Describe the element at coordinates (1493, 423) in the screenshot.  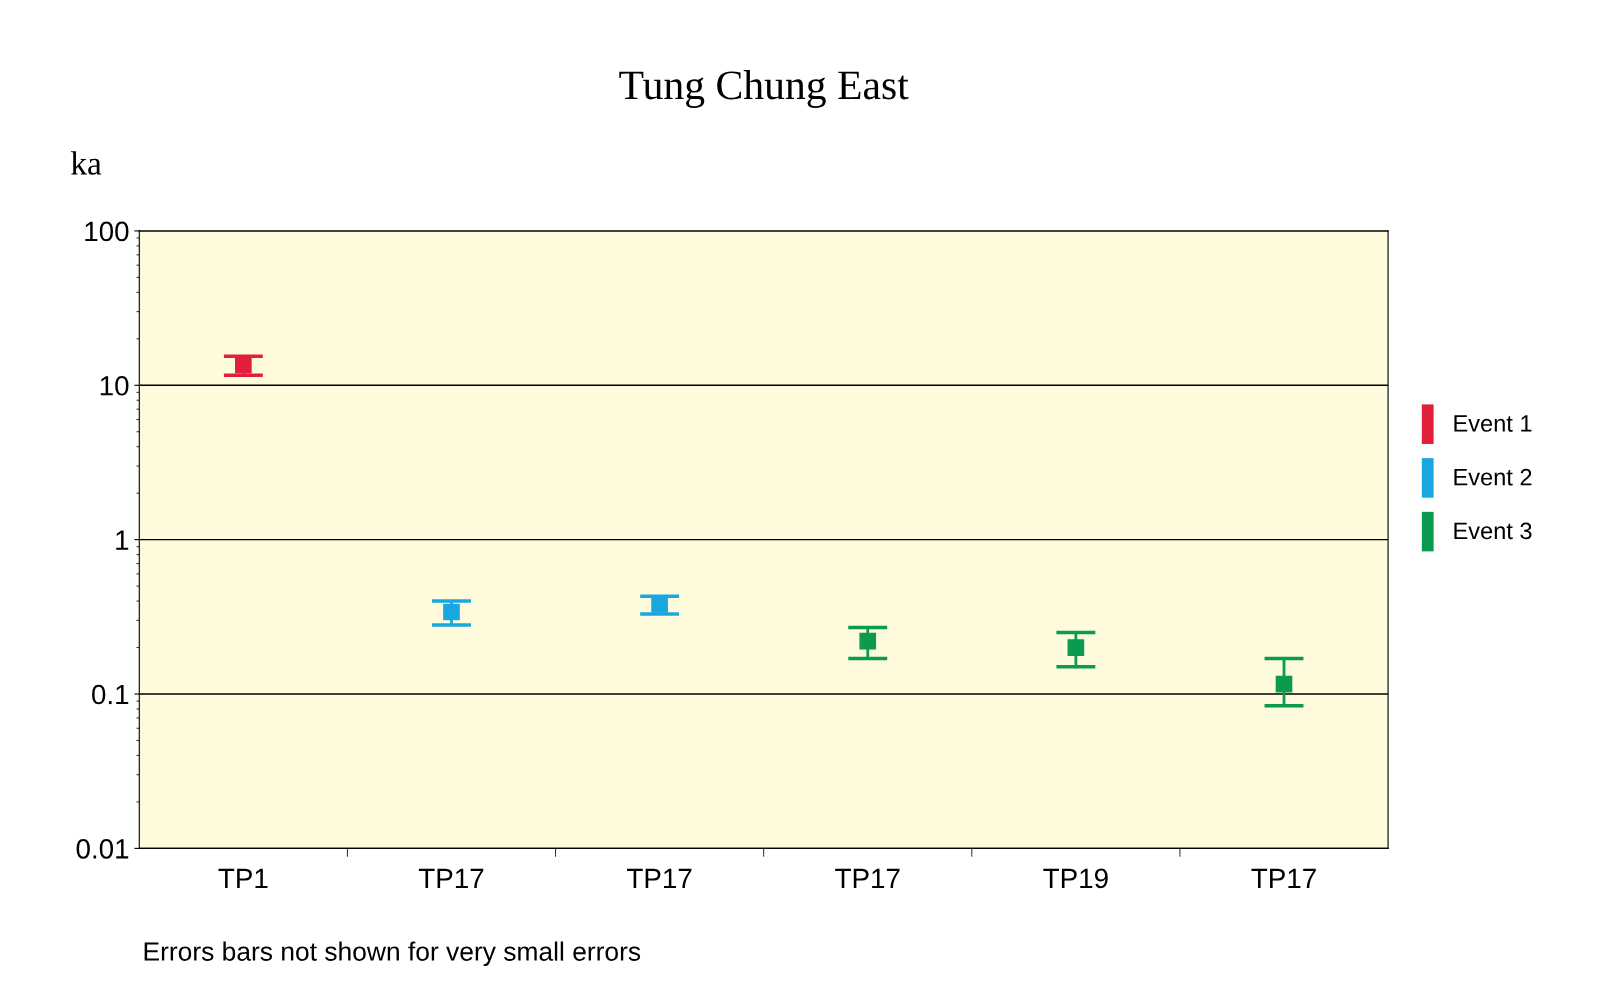
I see `legend-label: Event 1` at that location.